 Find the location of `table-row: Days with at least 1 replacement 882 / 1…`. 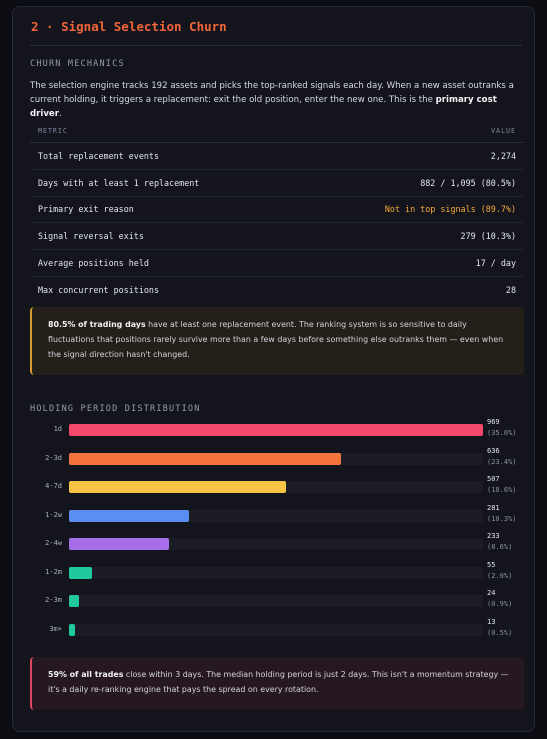

table-row: Days with at least 1 replacement 882 / 1… is located at coordinates (277, 183).